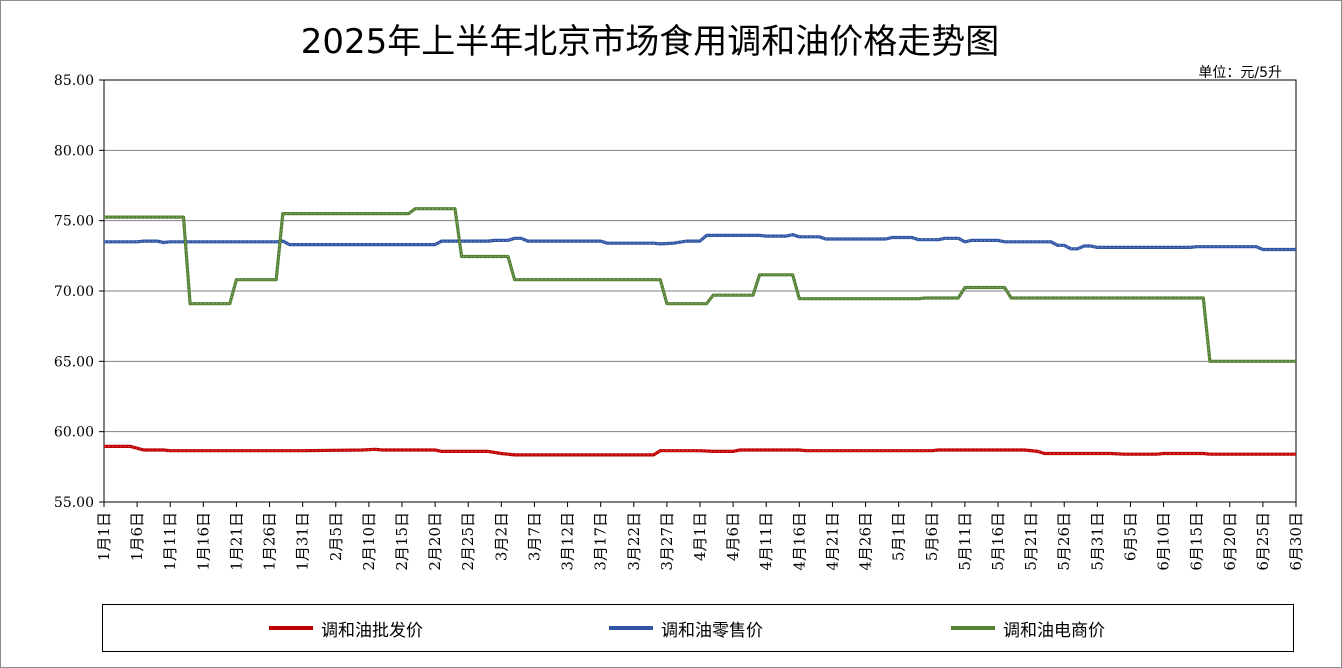  Describe the element at coordinates (74, 81) in the screenshot. I see `y-tick-label: 85.00` at that location.